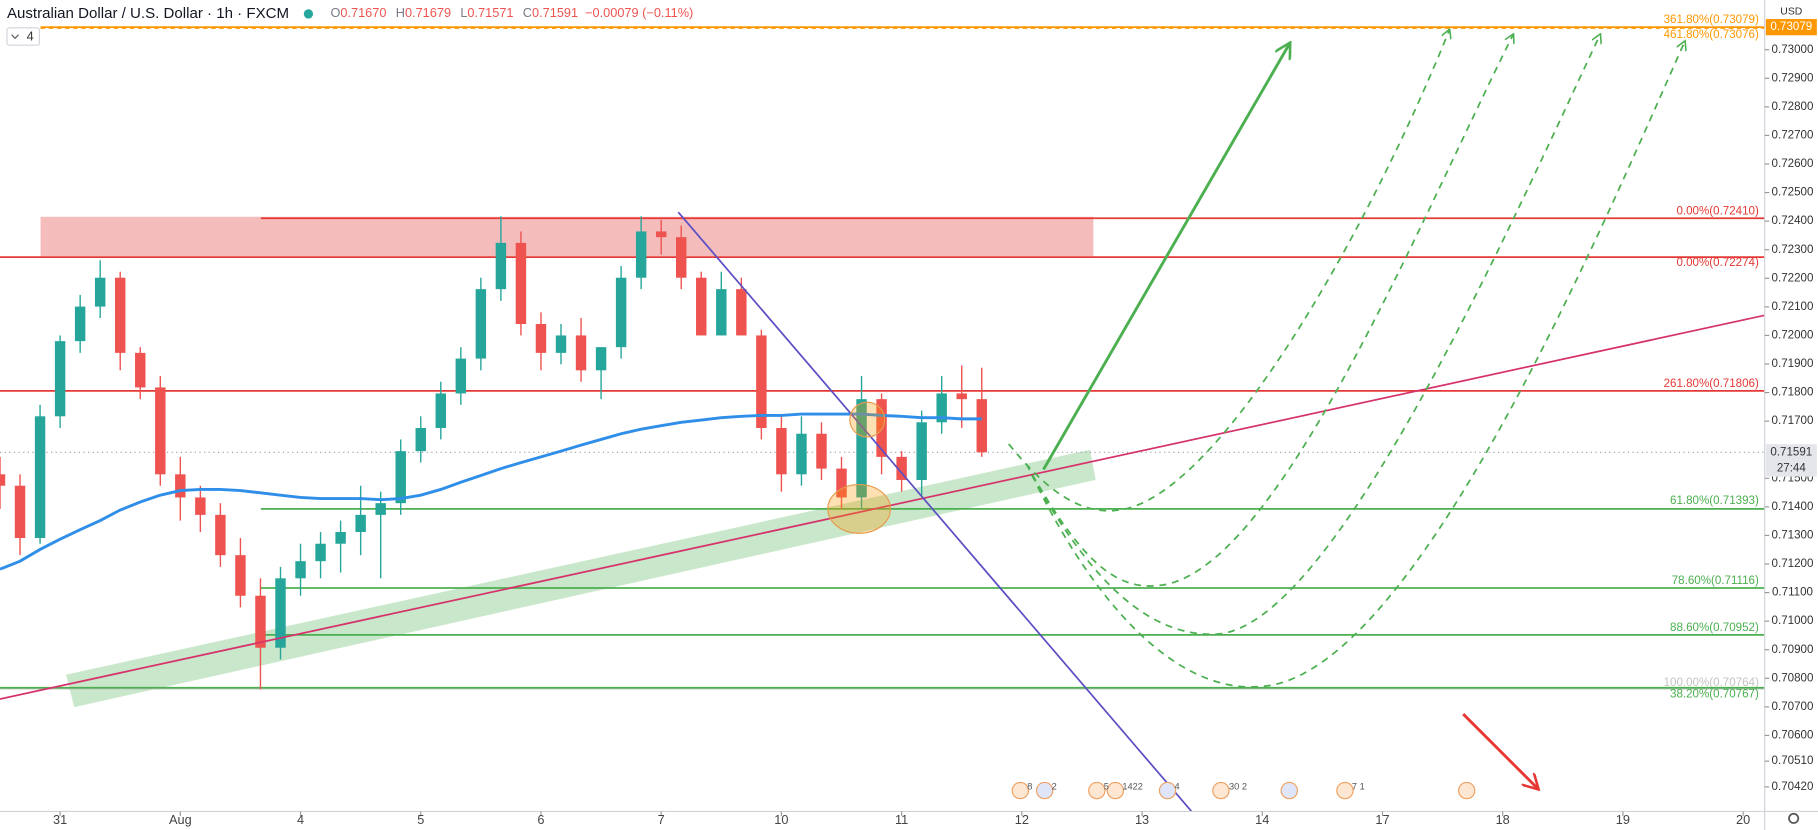 This screenshot has height=830, width=1818. What do you see at coordinates (1711, 384) in the screenshot?
I see `level-label: 261.80%(0.71806)` at bounding box center [1711, 384].